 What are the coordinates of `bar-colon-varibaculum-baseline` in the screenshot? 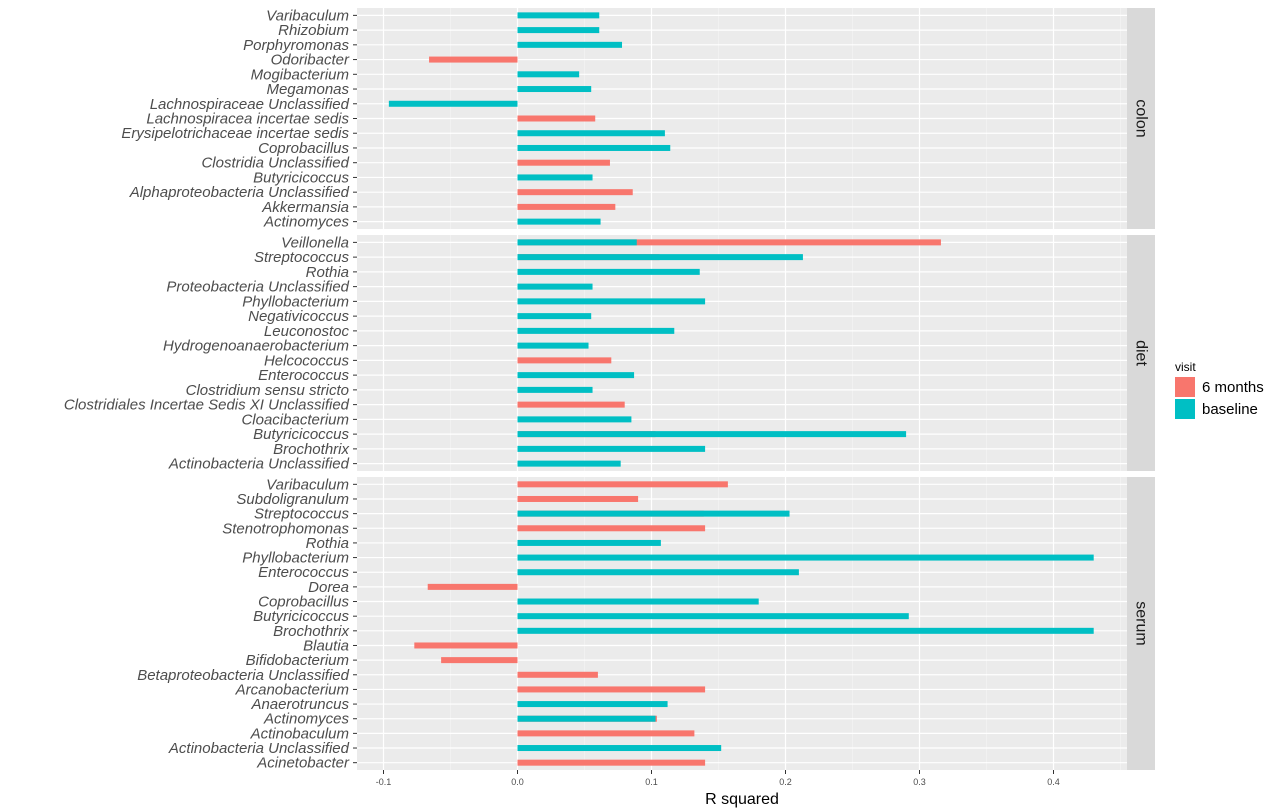 It's located at (558, 15).